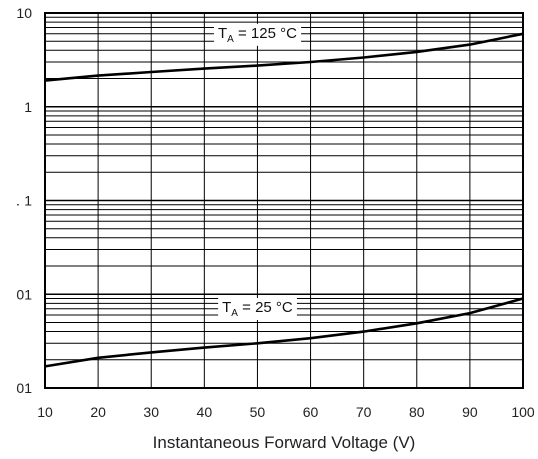  Describe the element at coordinates (523, 412) in the screenshot. I see `x-tick-label: 100` at that location.